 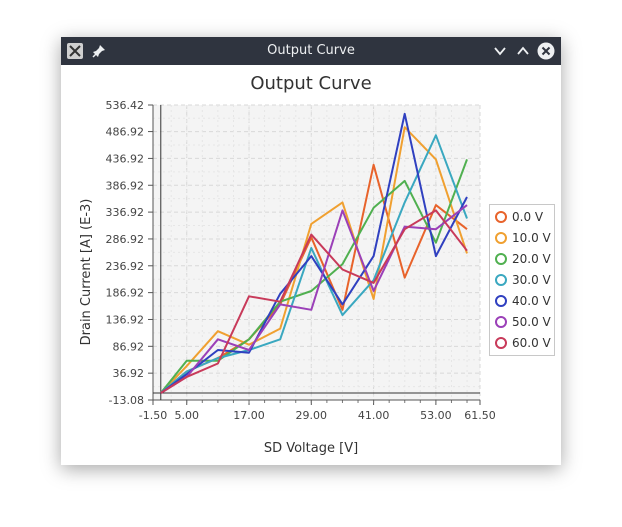 I want to click on title-bar: Output Curve, so click(x=311, y=51).